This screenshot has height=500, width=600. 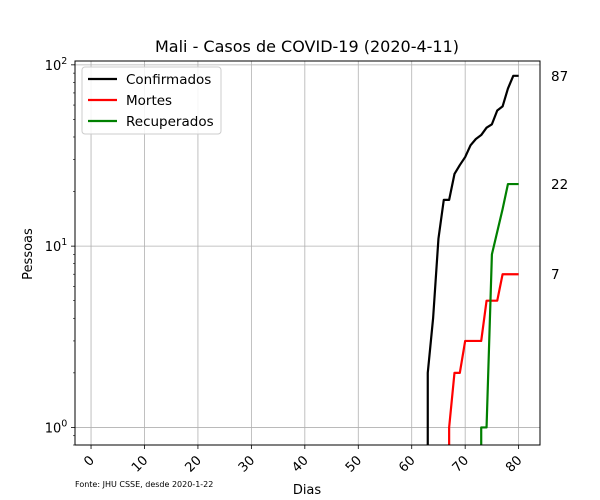 I want to click on series-line-recuperados, so click(x=499, y=313).